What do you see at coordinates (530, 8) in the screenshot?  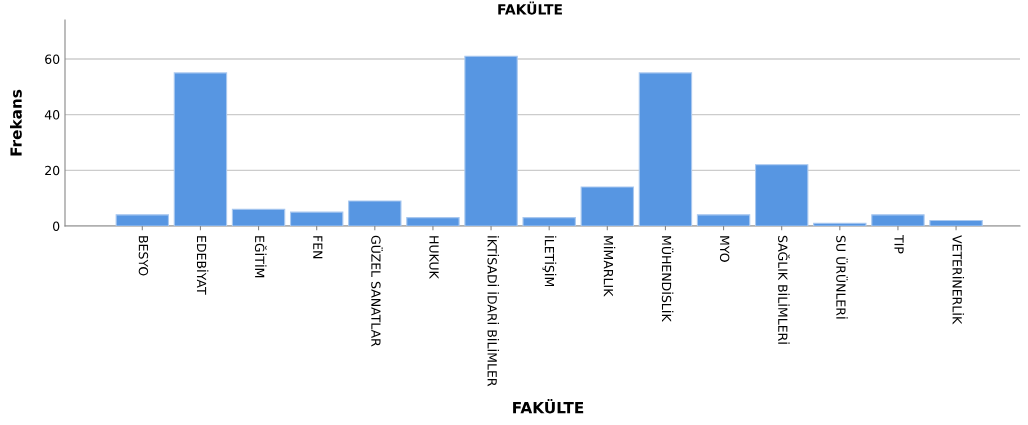 I see `chart-title: FAKÜLTE` at bounding box center [530, 8].